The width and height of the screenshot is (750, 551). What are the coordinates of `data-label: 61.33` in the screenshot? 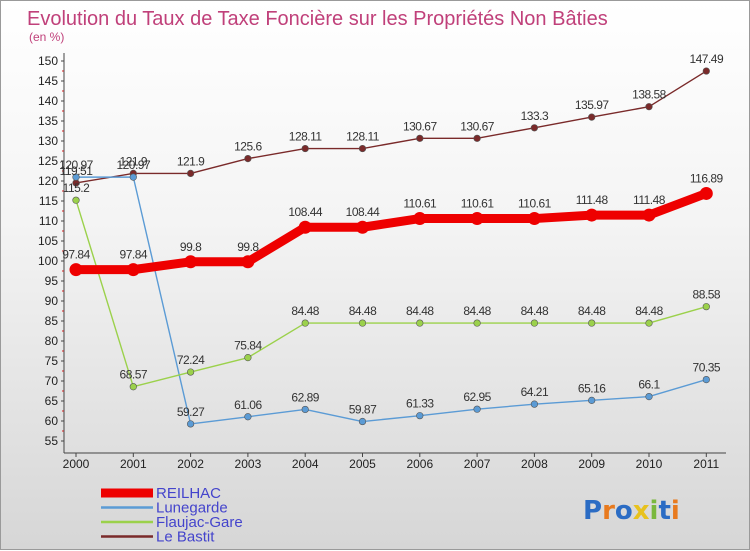 It's located at (420, 404).